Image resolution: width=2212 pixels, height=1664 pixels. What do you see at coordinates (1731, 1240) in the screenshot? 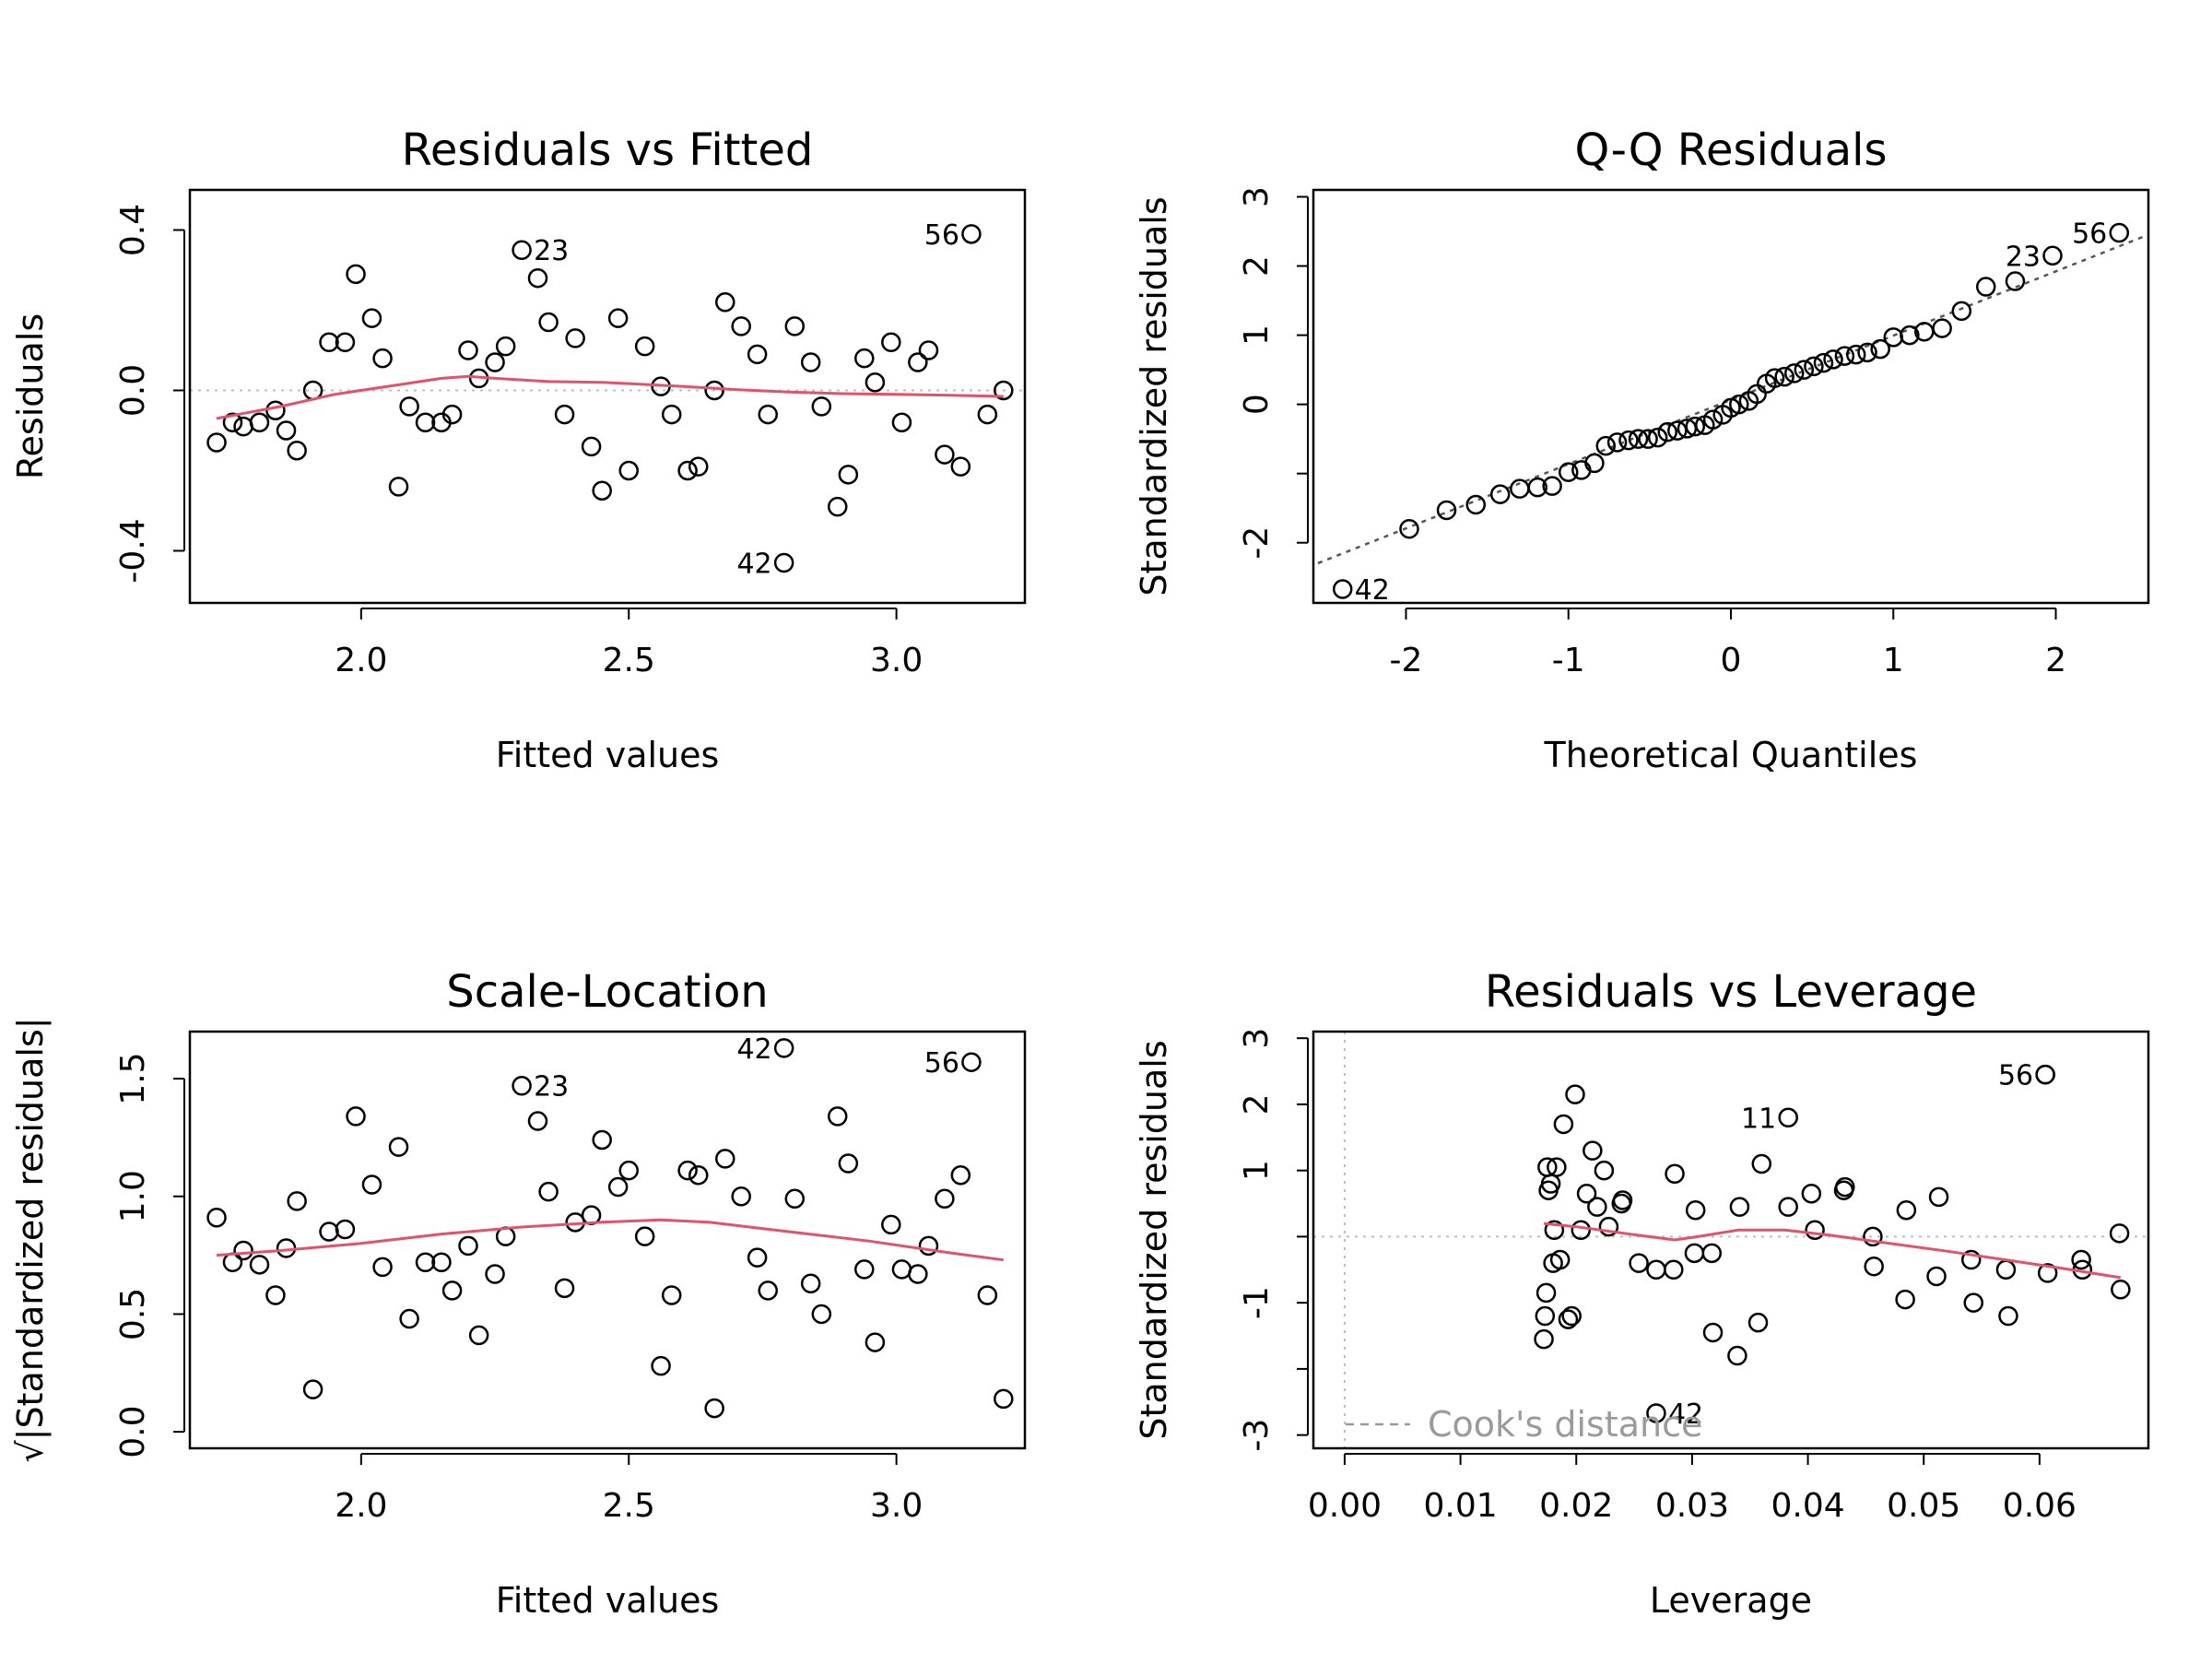
I see `plot-frame` at bounding box center [1731, 1240].